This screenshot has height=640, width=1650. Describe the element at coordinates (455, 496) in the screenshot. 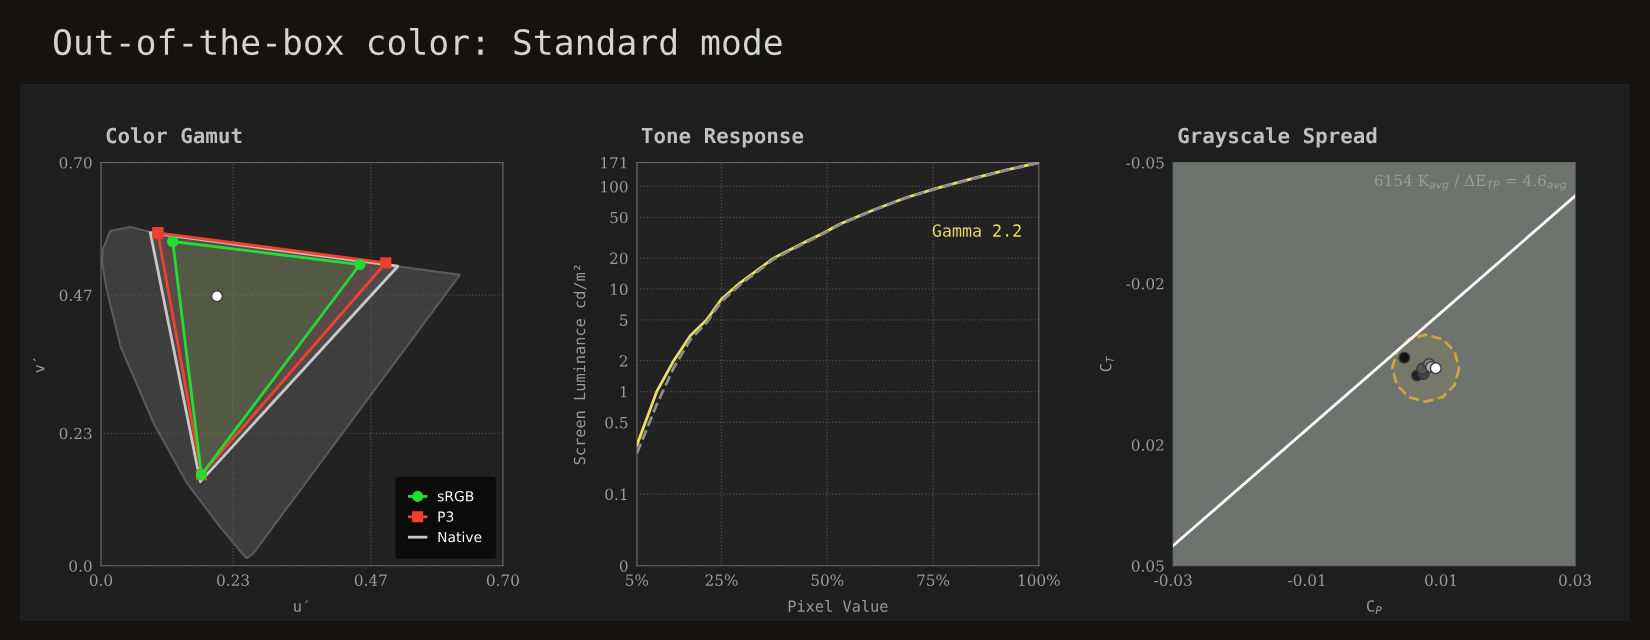

I see `legend-label: sRGB` at that location.